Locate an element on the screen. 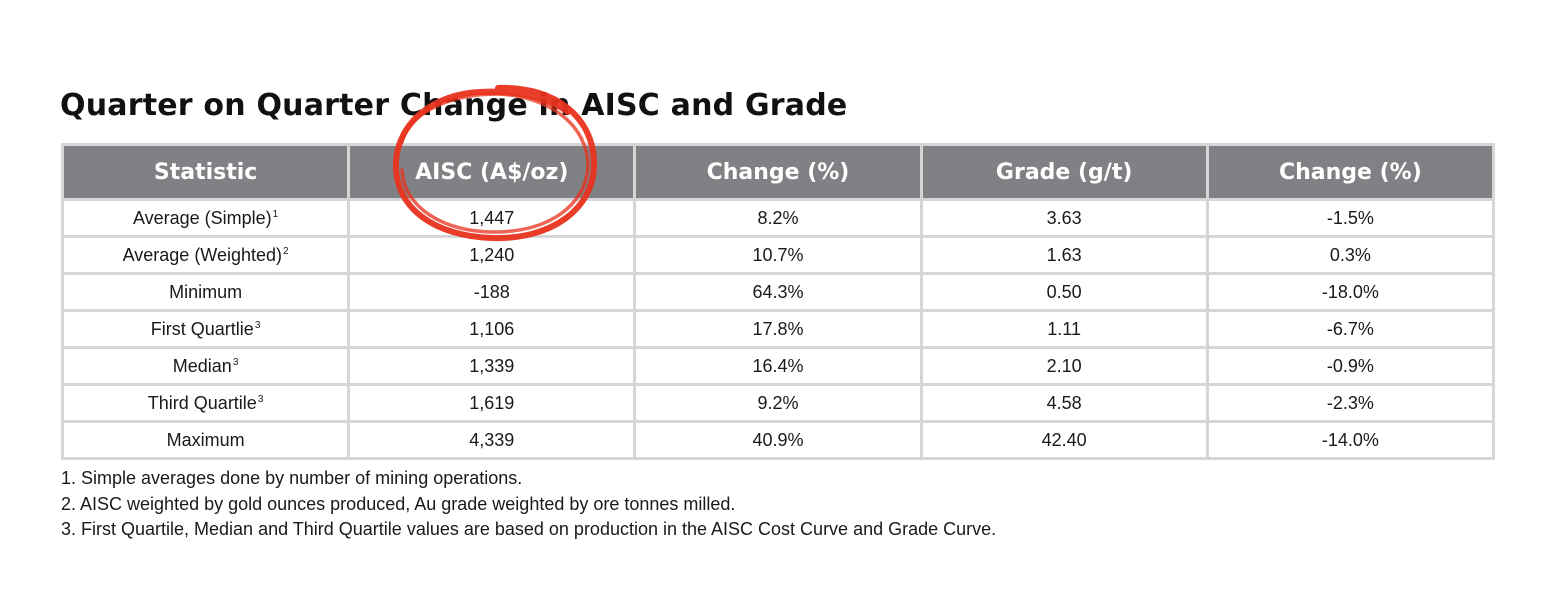  cell-aisc-change: 10.7% is located at coordinates (778, 255).